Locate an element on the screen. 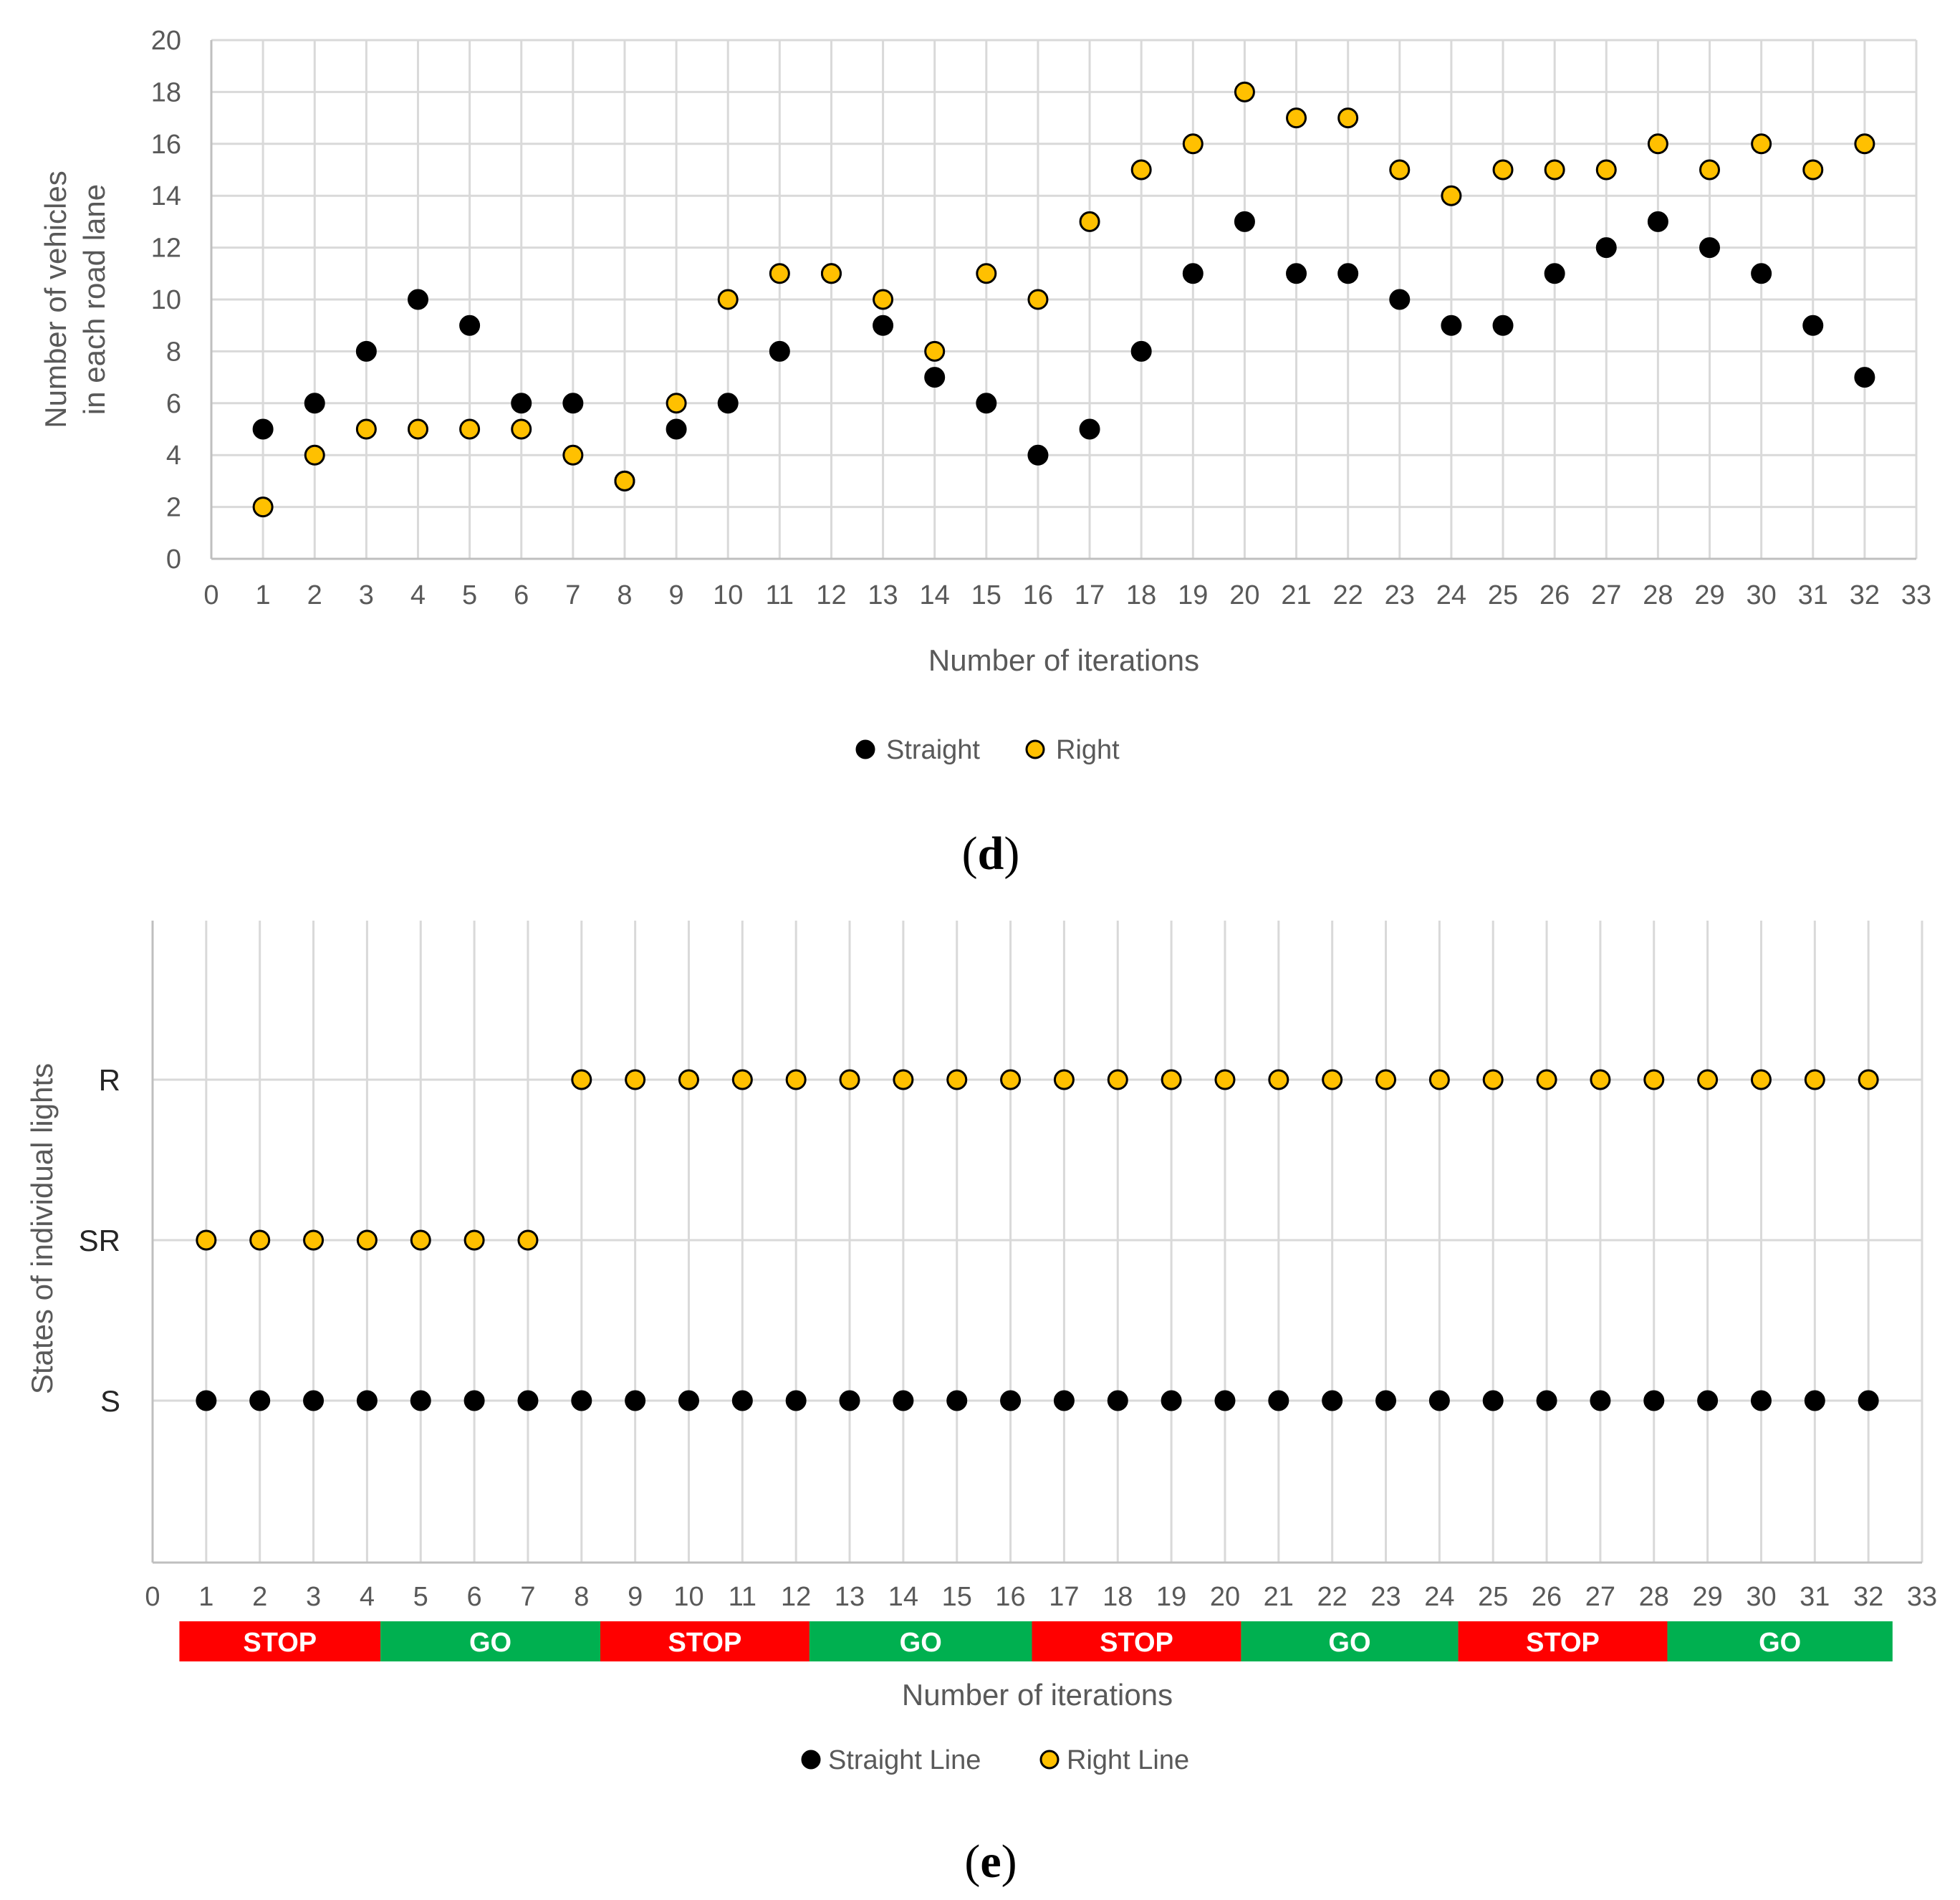 The width and height of the screenshot is (1960, 1900). phase-go-segment is located at coordinates (1350, 1641).